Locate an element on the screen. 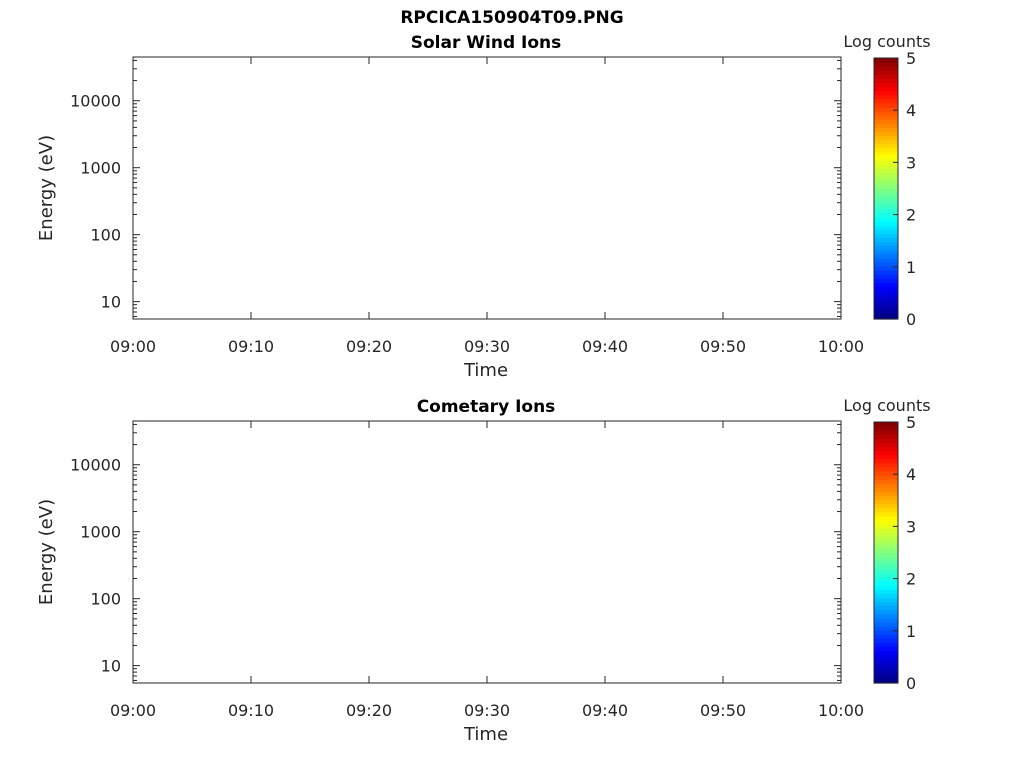 This screenshot has width=1024, height=768. x-tick-label: 09:20 is located at coordinates (369, 710).